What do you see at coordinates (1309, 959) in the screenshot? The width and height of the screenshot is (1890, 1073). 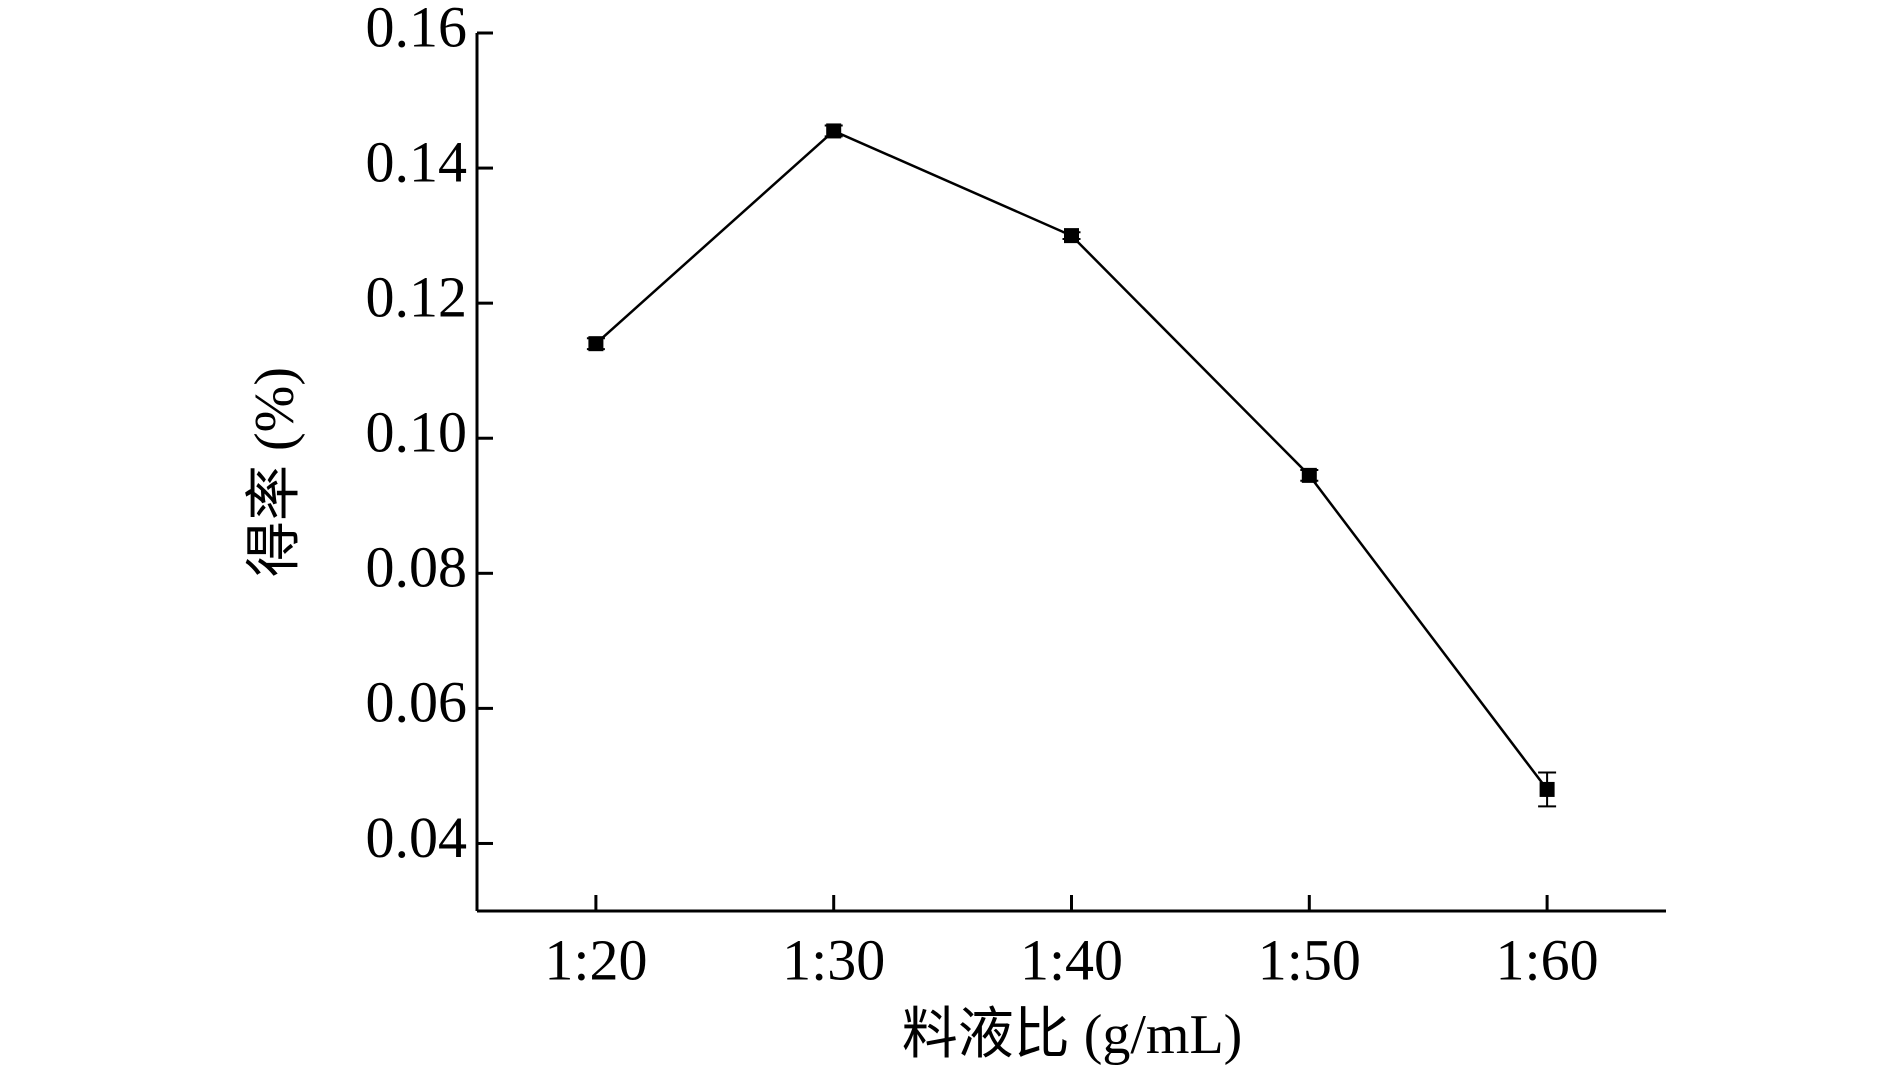 I see `x-tick-label: 1:50` at bounding box center [1309, 959].